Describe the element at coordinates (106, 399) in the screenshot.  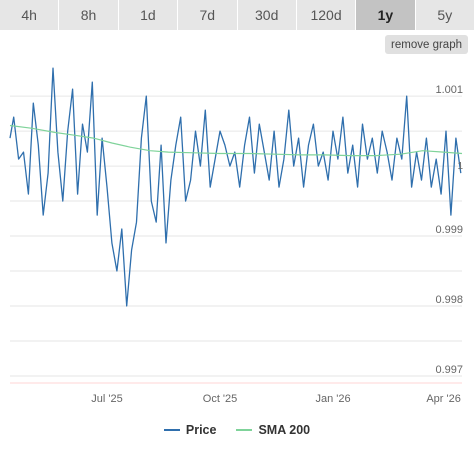
I see `x-tick-label: Jul '25` at that location.